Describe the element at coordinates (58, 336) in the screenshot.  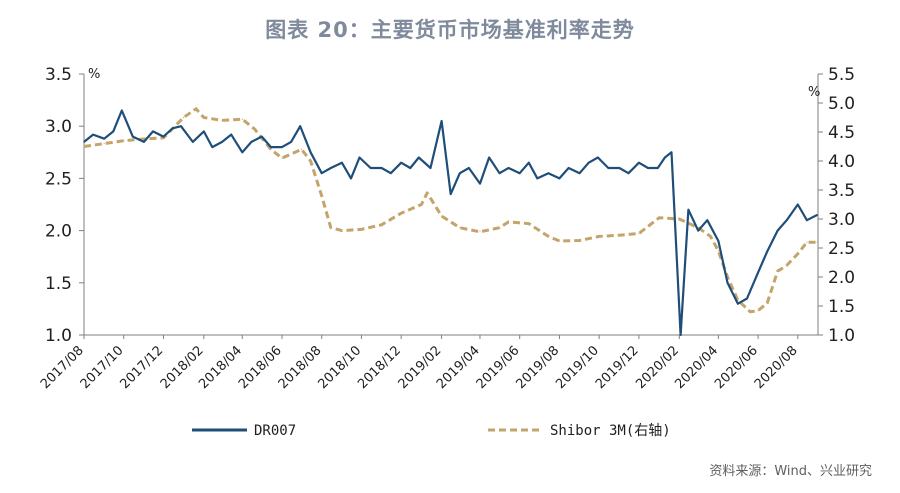
I see `left-tick-label: 1.0` at that location.